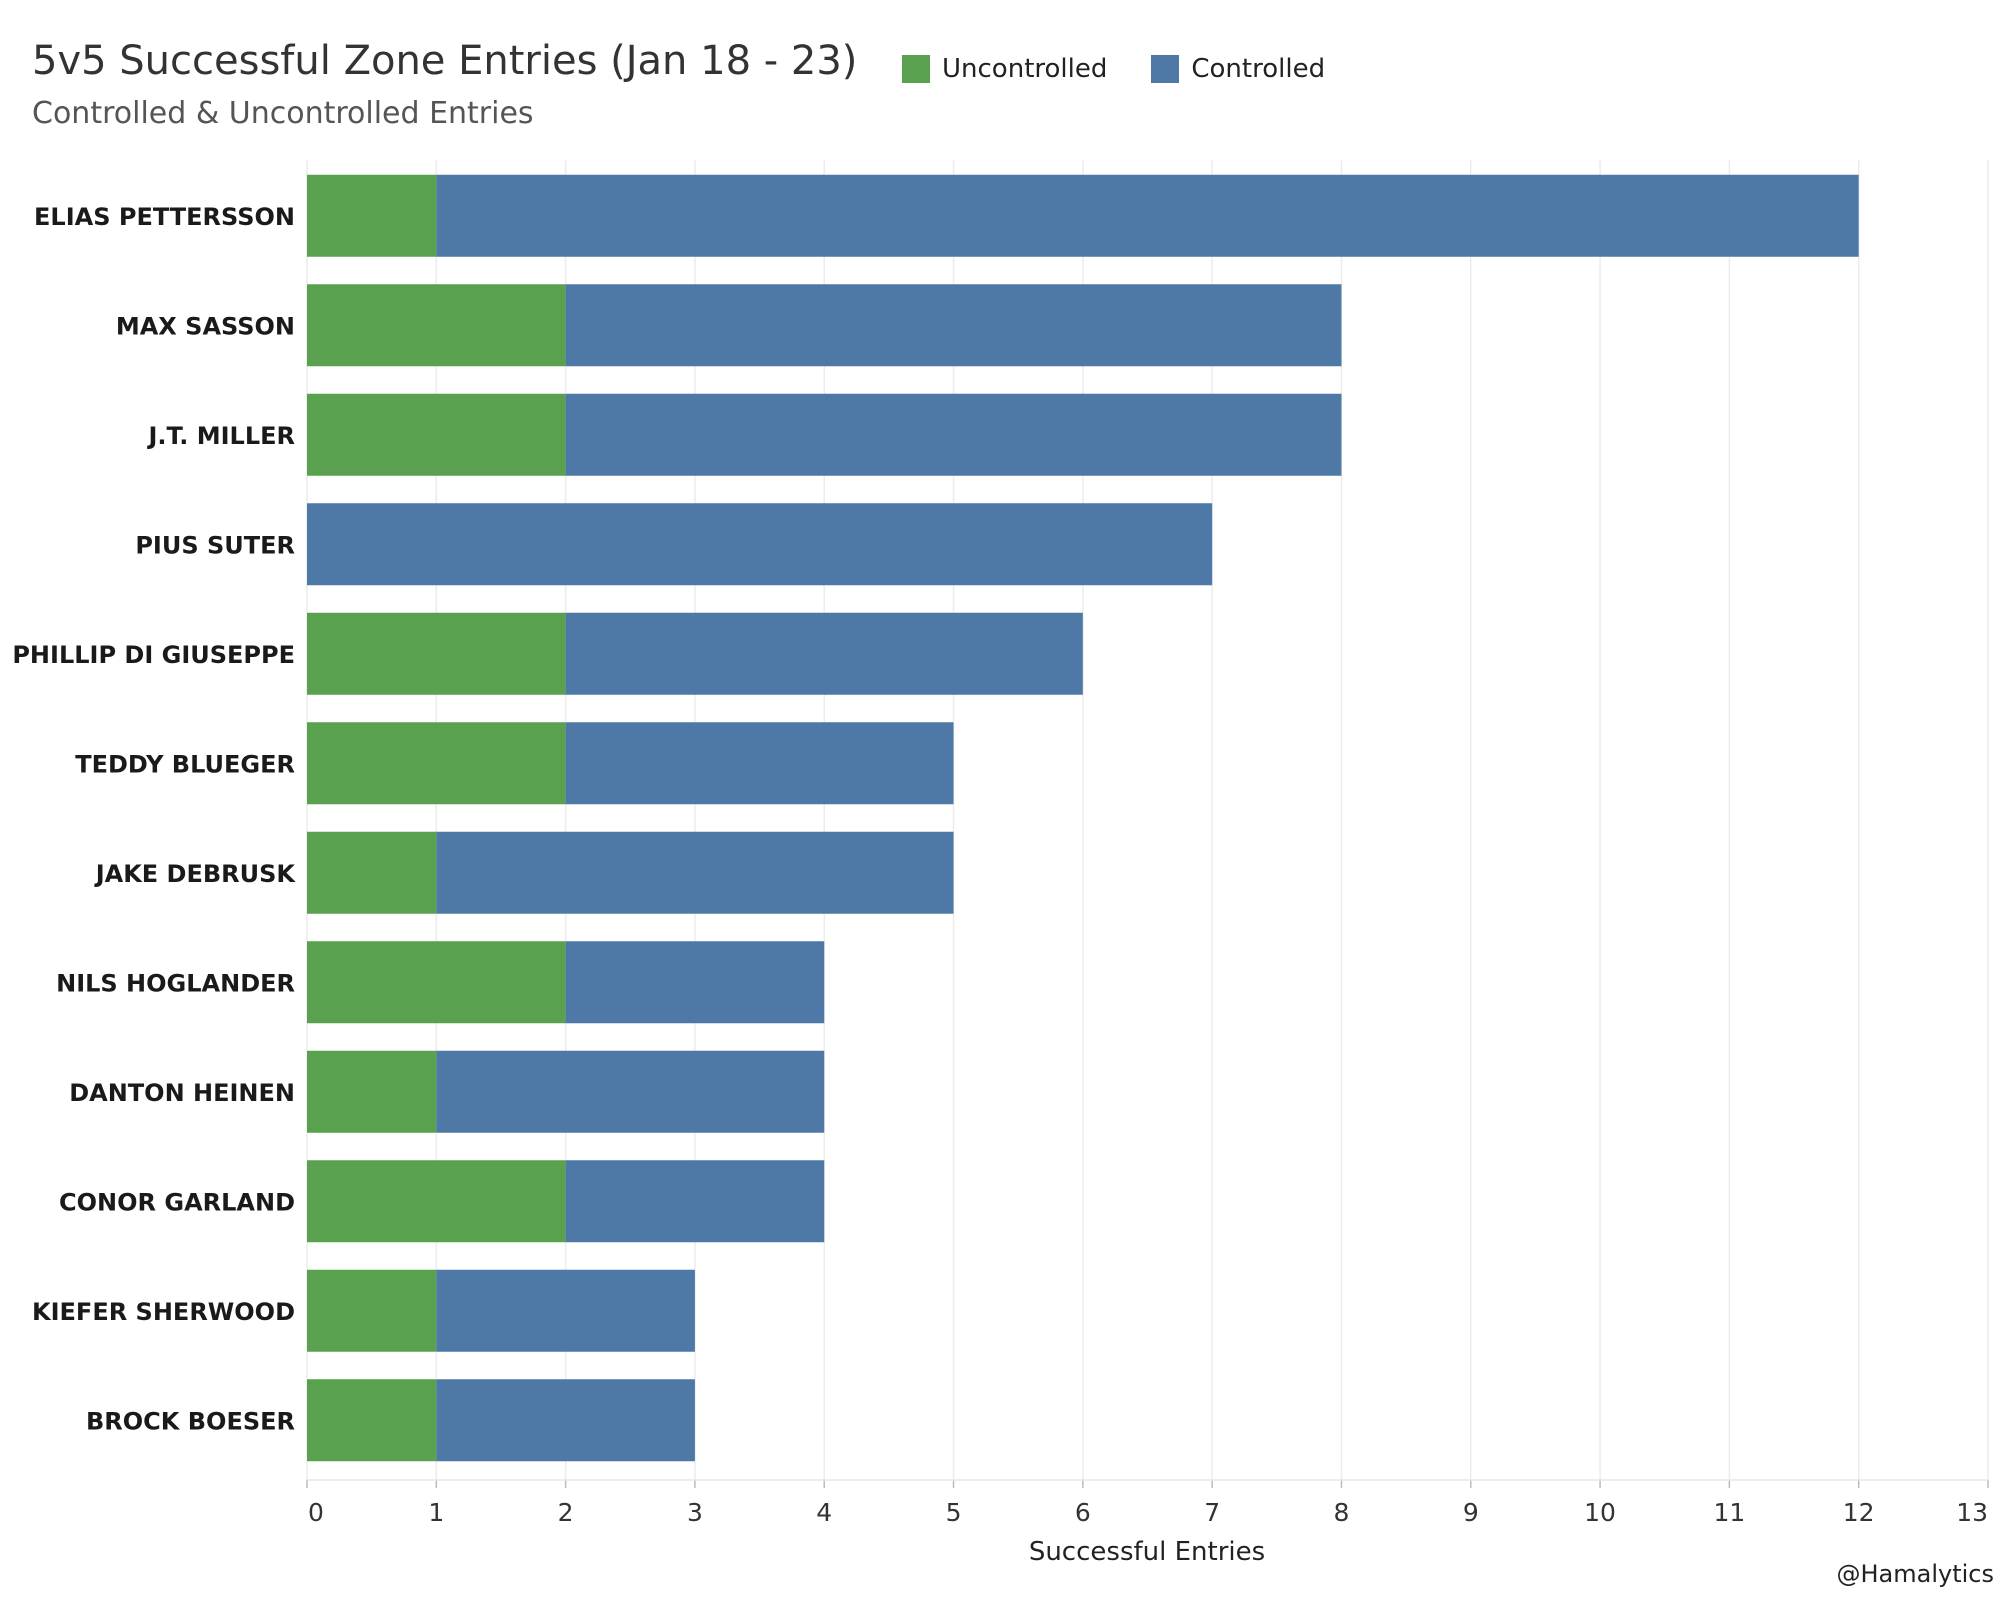 The image size is (2000, 1600). Describe the element at coordinates (153, 655) in the screenshot. I see `category-label-4: PHILLIP DI GIUSEPPE` at that location.